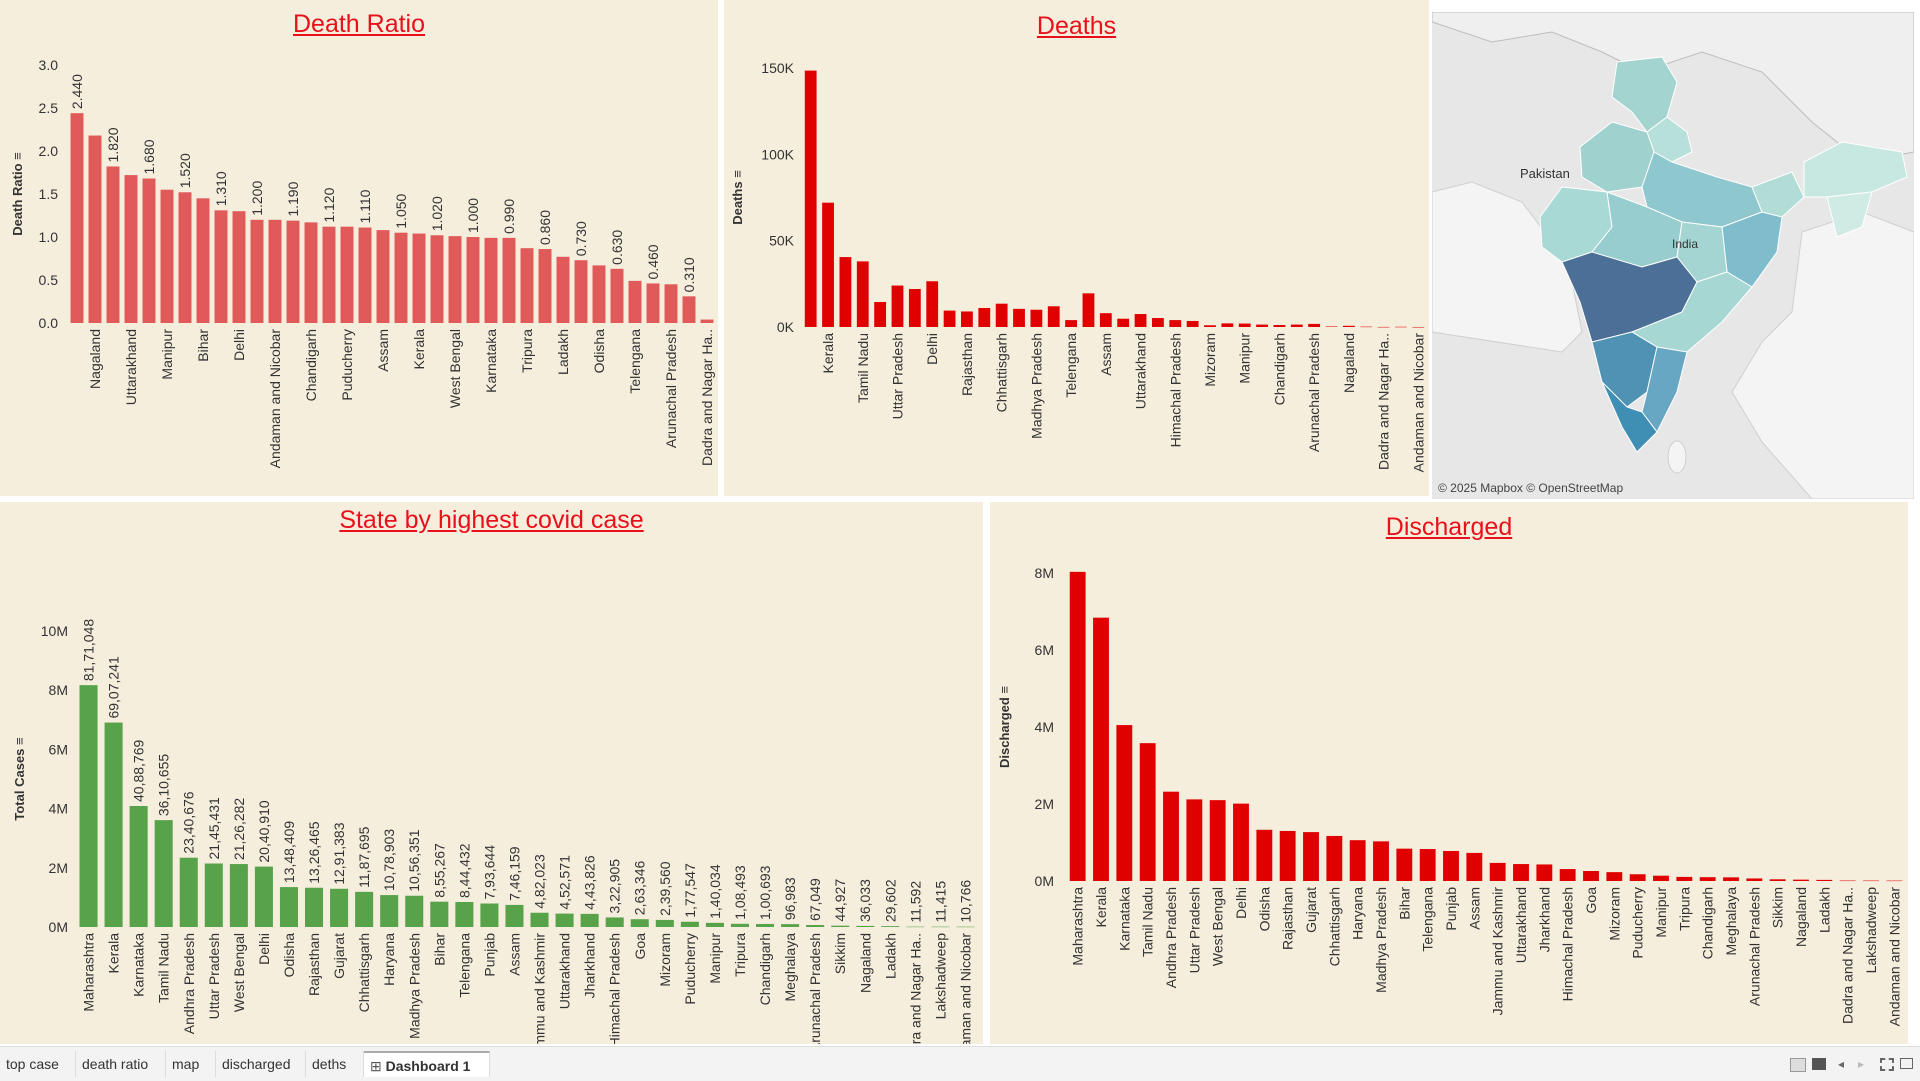  I want to click on tab-discharged: discharged, so click(261, 1064).